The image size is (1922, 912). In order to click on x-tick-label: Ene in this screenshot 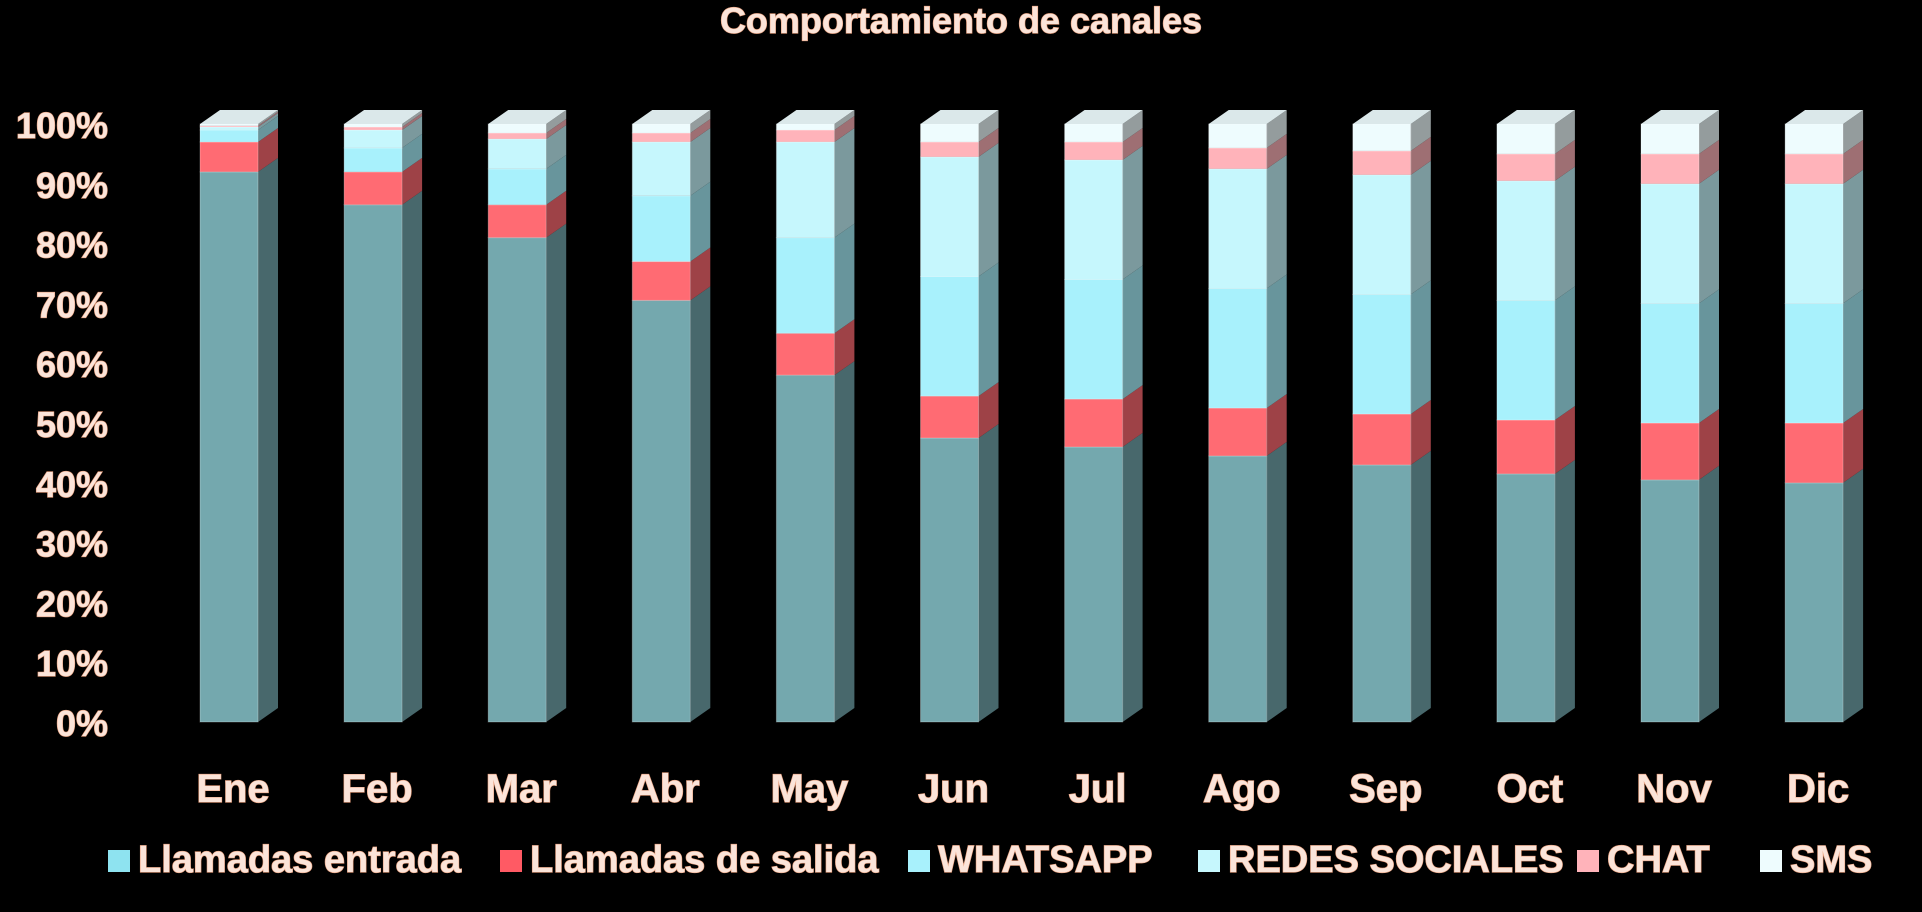, I will do `click(232, 789)`.